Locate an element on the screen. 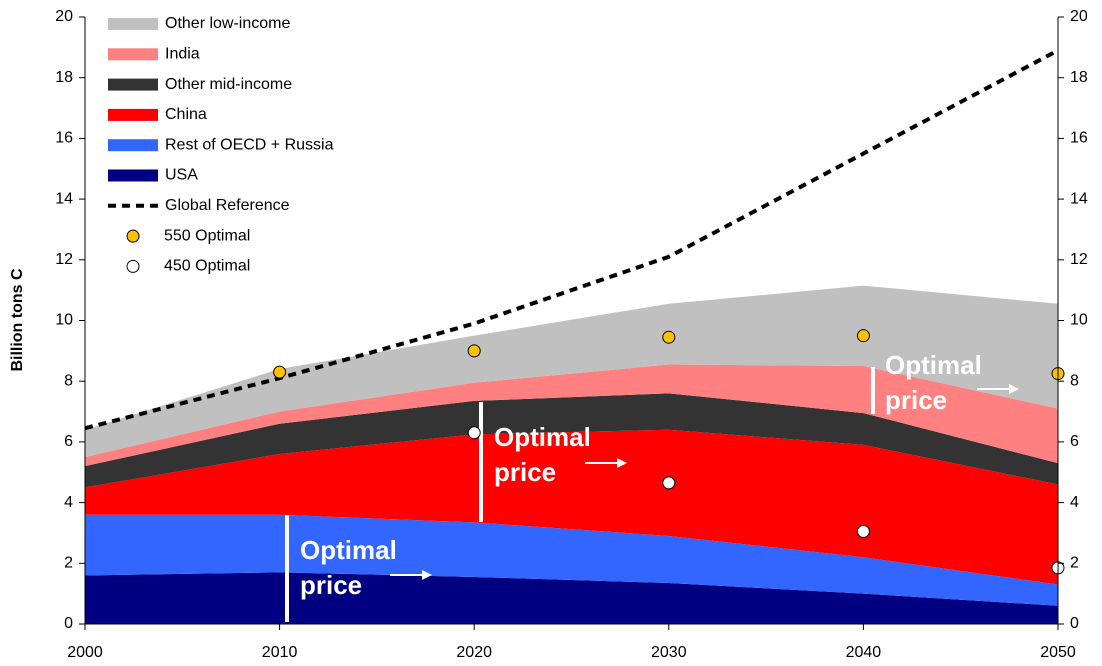 Image resolution: width=1102 pixels, height=666 pixels. legend-label: Global Reference is located at coordinates (227, 205).